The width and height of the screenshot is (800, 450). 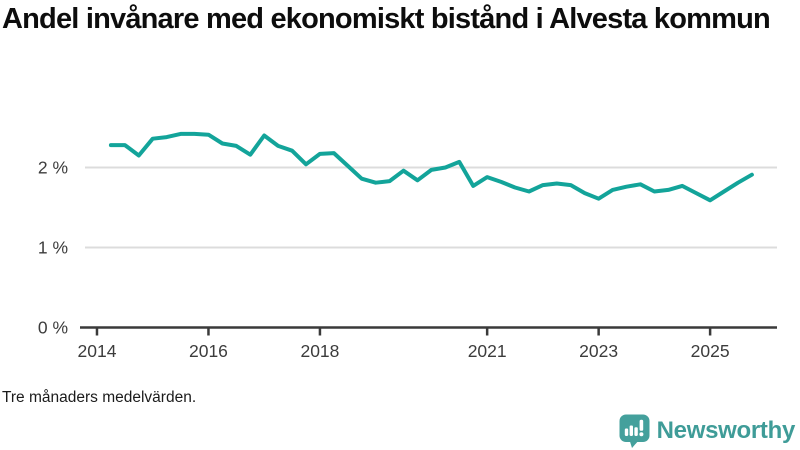 What do you see at coordinates (634, 431) in the screenshot?
I see `bar-chart-speech-bubble-icon` at bounding box center [634, 431].